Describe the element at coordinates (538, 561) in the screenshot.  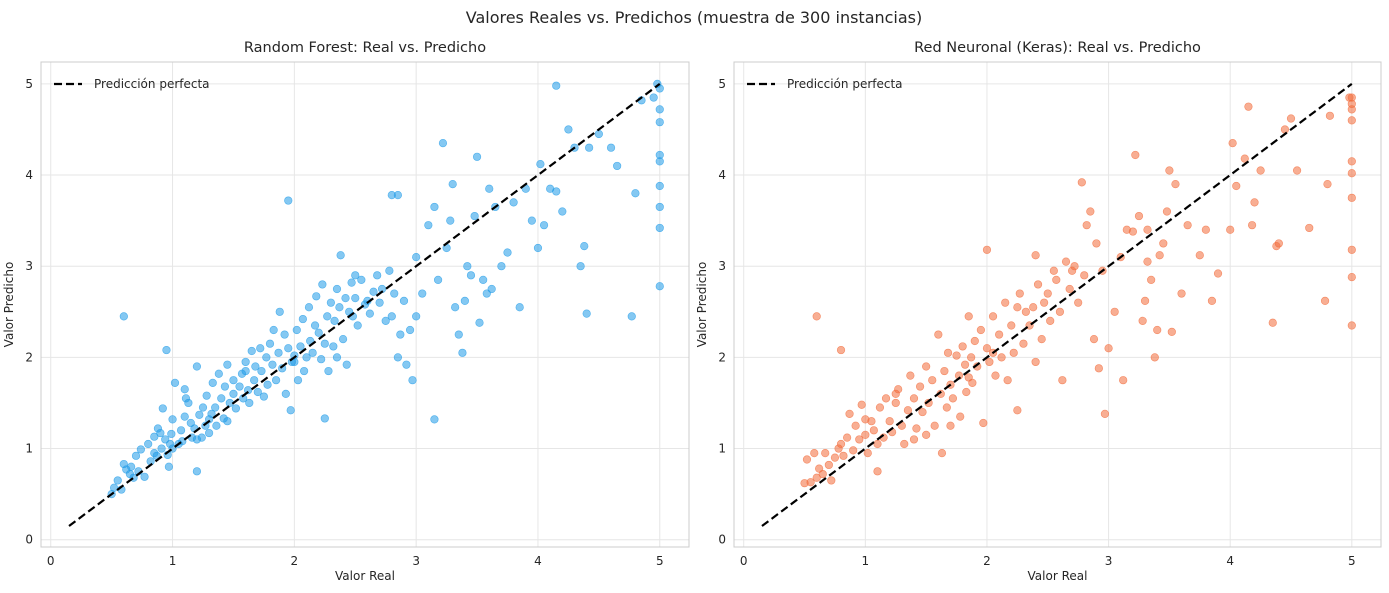
I see `x-tick-label: 4` at that location.